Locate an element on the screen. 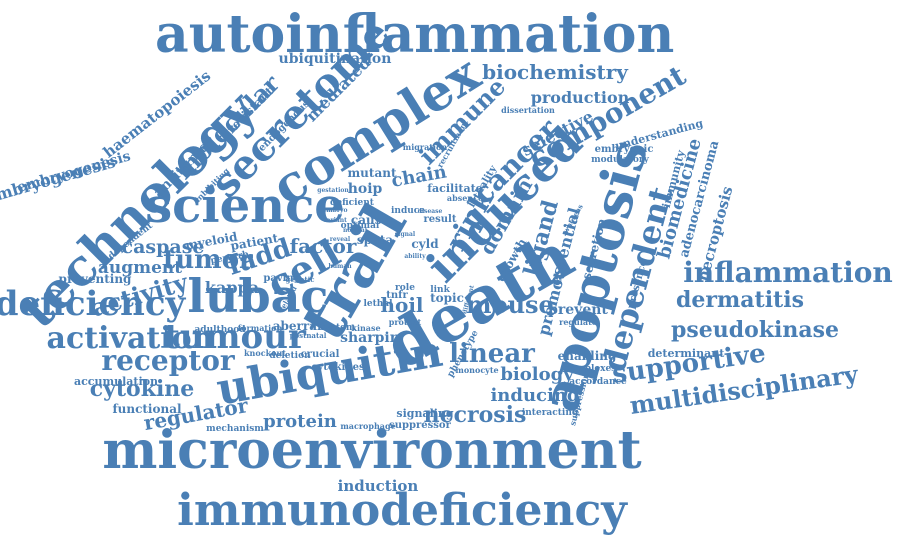 This screenshot has width=900, height=542. word-protect: protect is located at coordinates (405, 322).